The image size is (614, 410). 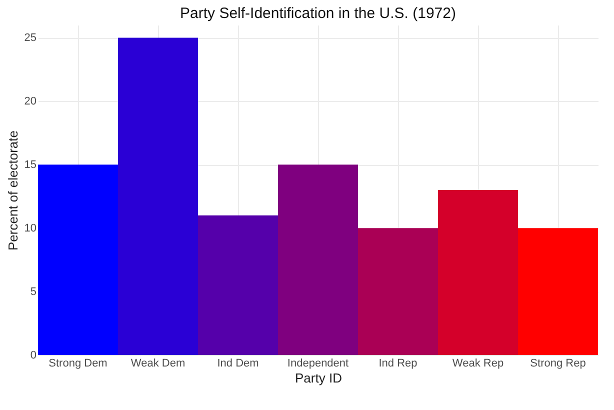 I want to click on x-tick-label: Ind Rep, so click(x=398, y=364).